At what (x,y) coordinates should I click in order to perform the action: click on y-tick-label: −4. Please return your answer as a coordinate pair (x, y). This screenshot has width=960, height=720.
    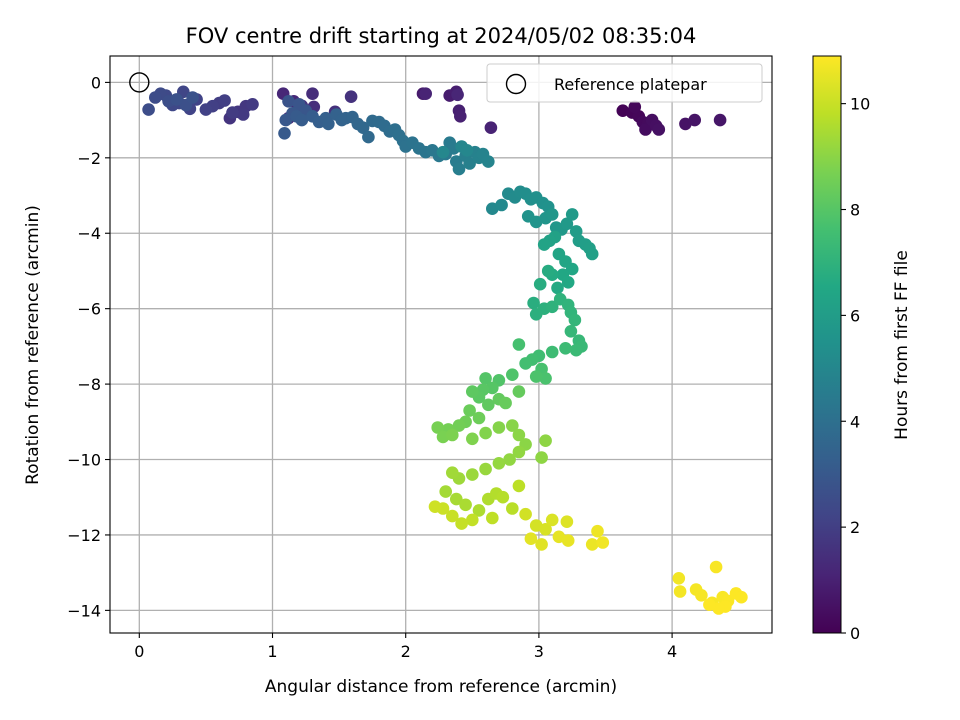
    Looking at the image, I should click on (89, 233).